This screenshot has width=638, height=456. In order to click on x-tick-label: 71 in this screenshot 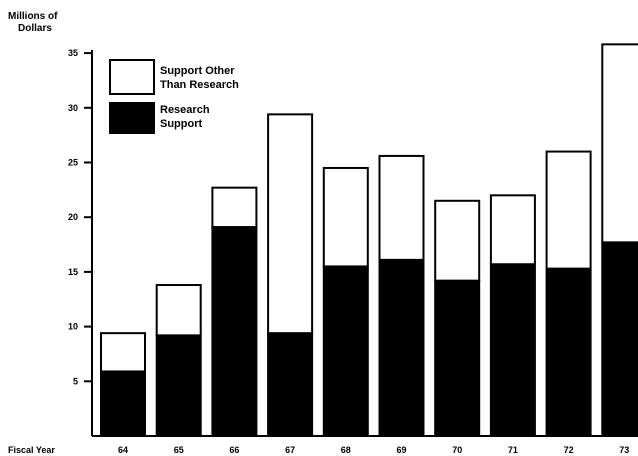, I will do `click(513, 450)`.